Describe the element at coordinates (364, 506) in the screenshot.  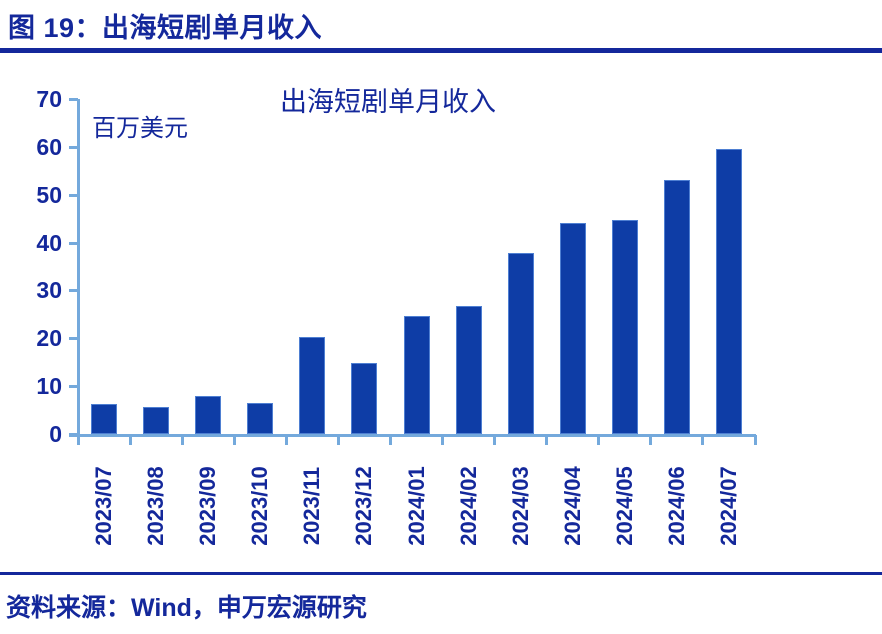
I see `x-axis-tick-label: 2023/12` at that location.